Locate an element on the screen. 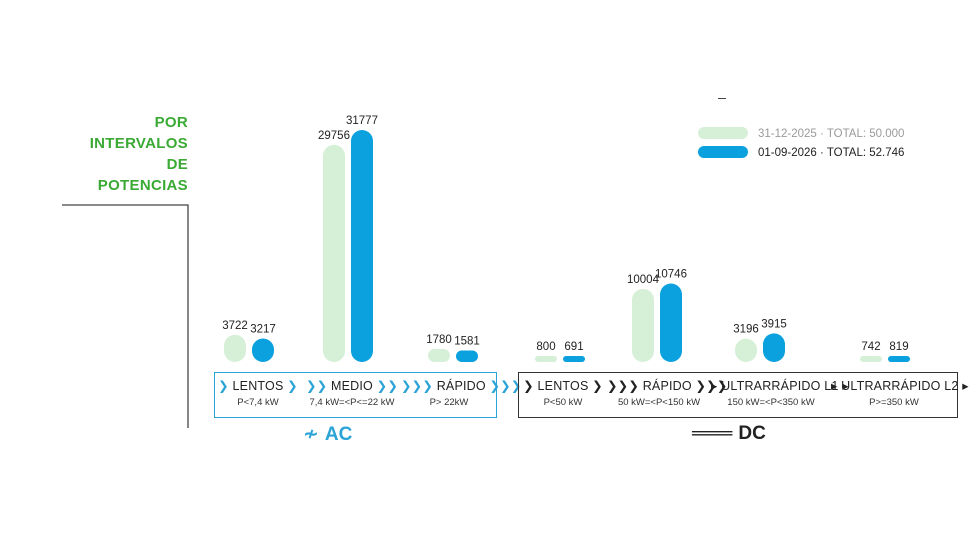 This screenshot has width=980, height=560. category-range: P> 22kW is located at coordinates (449, 402).